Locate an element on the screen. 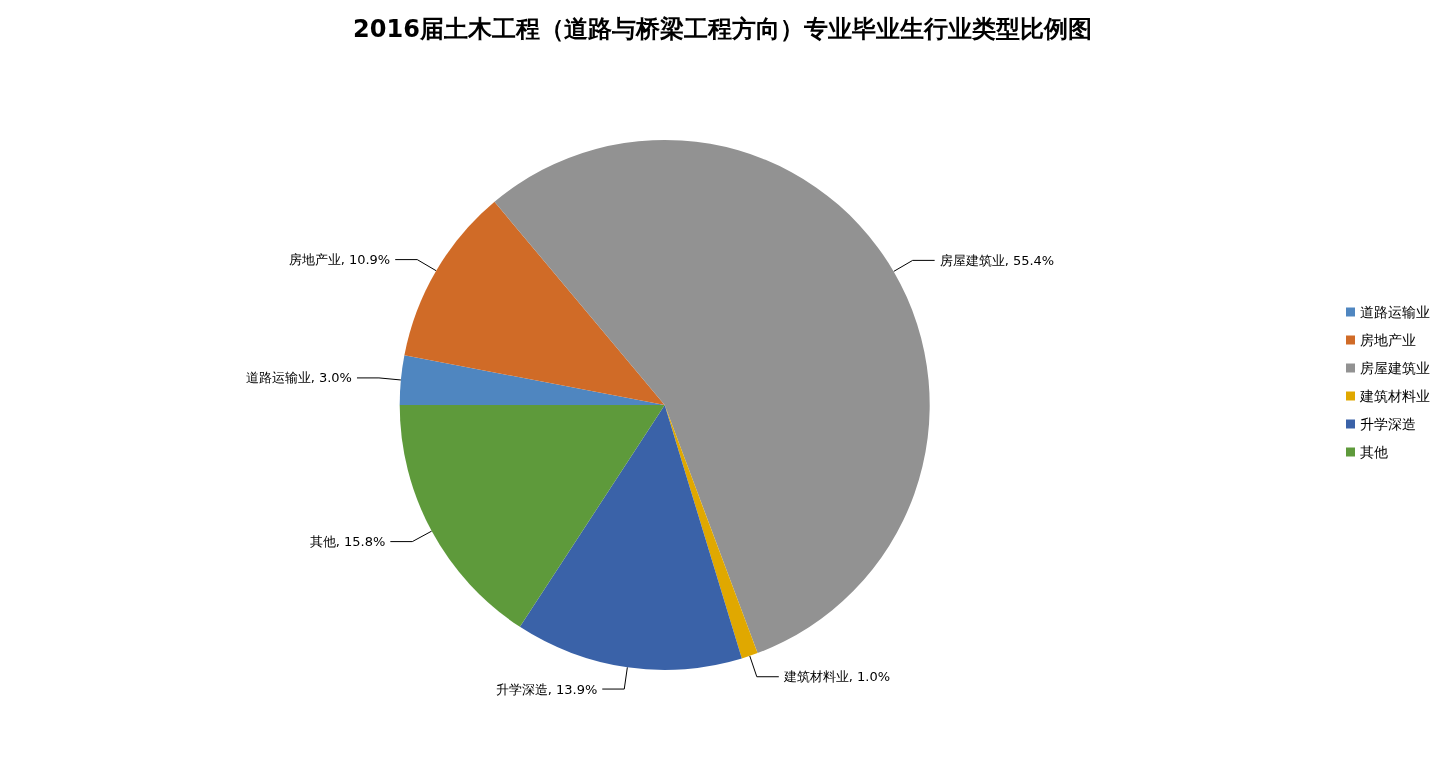 This screenshot has height=764, width=1445. legend-label: 房地产业 is located at coordinates (1388, 340).